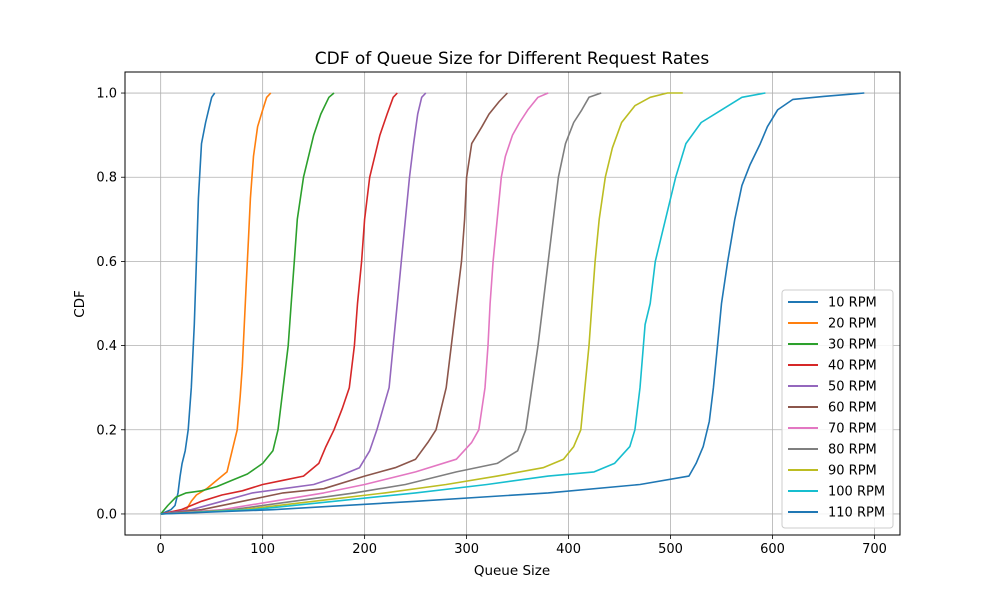 The width and height of the screenshot is (1000, 604). What do you see at coordinates (161, 549) in the screenshot?
I see `x-tick-label: 0` at bounding box center [161, 549].